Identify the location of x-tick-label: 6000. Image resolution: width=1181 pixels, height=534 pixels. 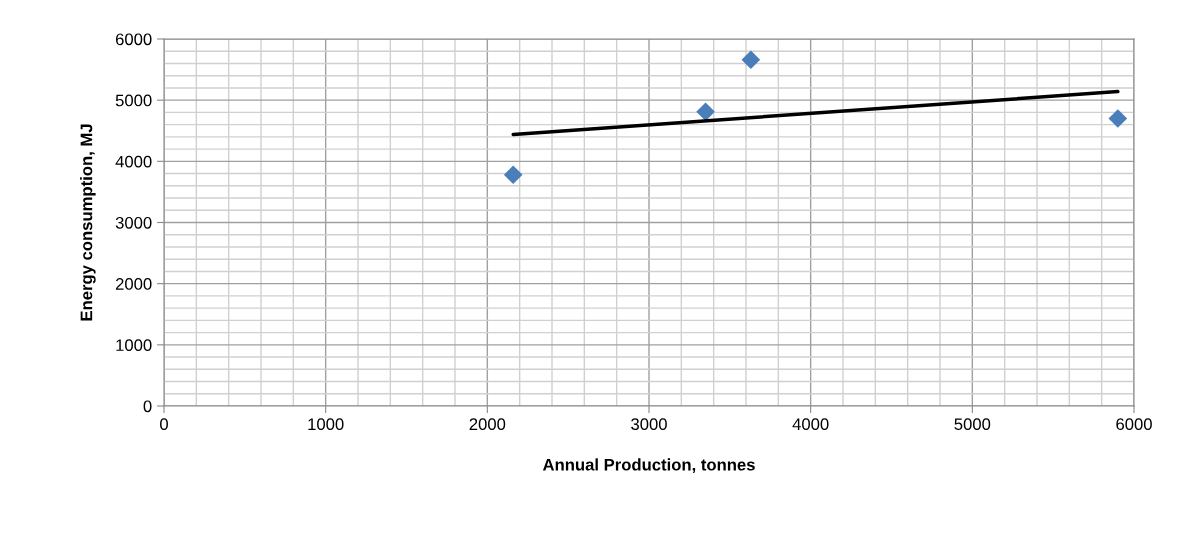
(1134, 424).